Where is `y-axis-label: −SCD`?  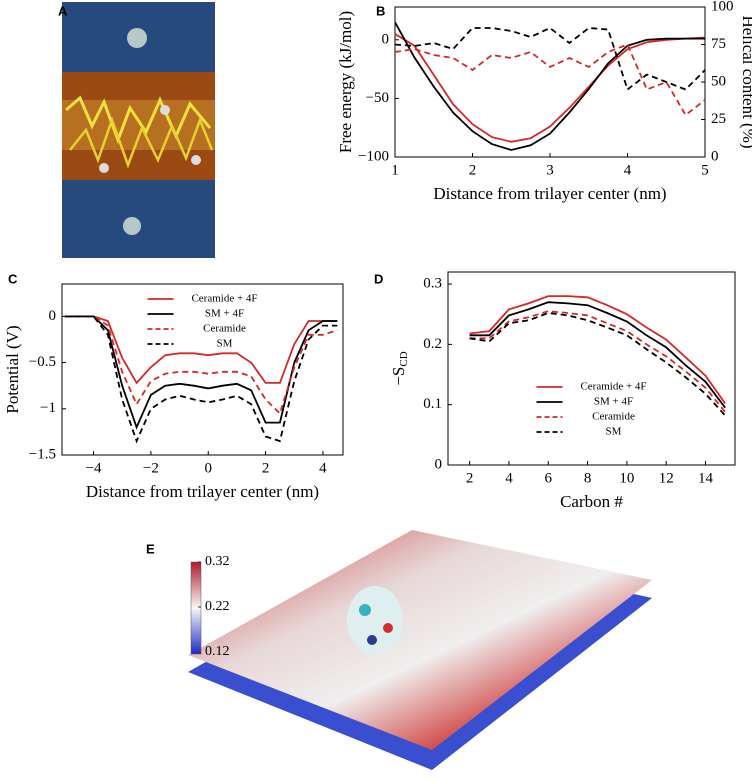 y-axis-label: −SCD is located at coordinates (399, 368).